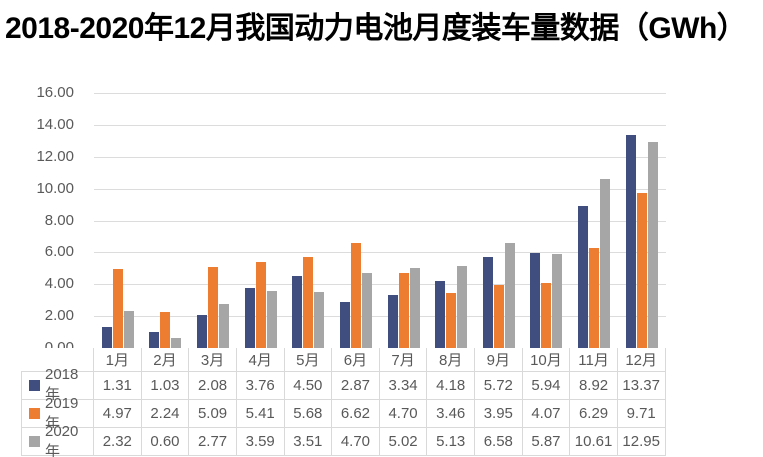  I want to click on value-2018年-9月: 5.72, so click(499, 385).